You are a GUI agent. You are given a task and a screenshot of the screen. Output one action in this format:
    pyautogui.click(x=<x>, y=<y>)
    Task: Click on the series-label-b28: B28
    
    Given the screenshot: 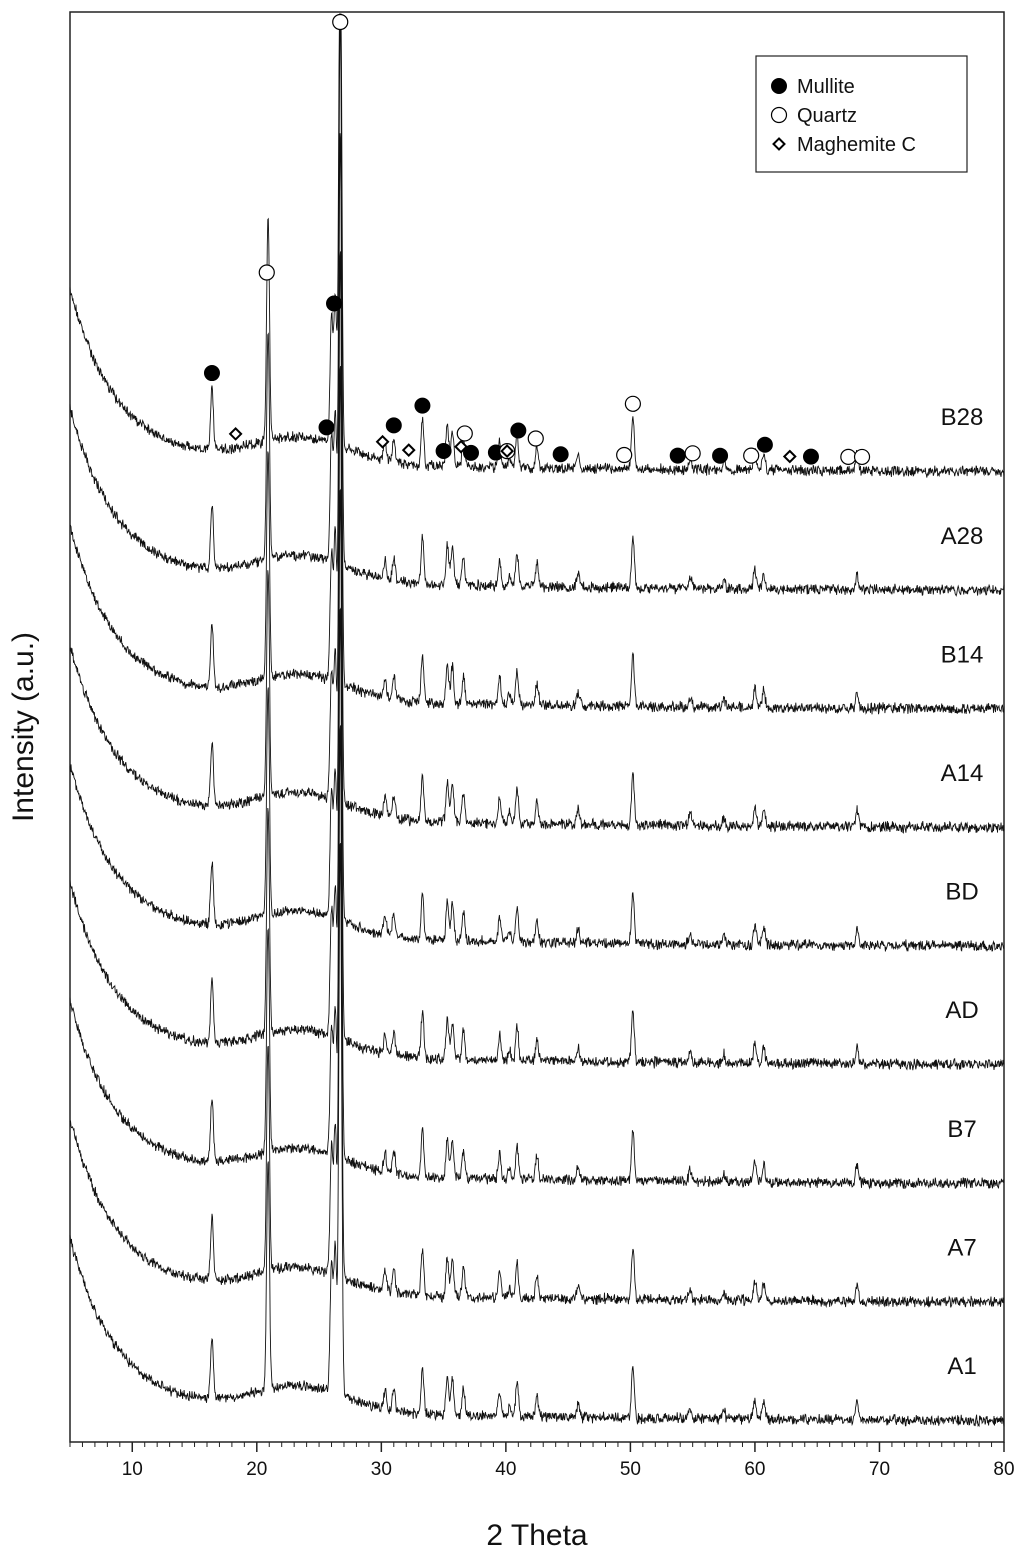 What is the action you would take?
    pyautogui.click(x=962, y=417)
    